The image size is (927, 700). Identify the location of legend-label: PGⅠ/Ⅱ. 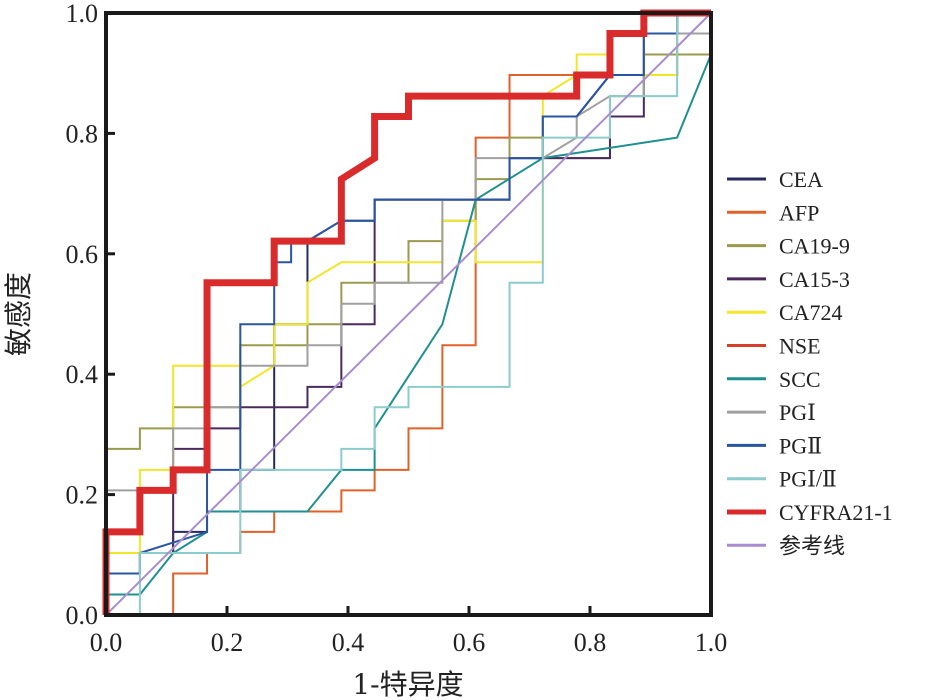
(808, 479).